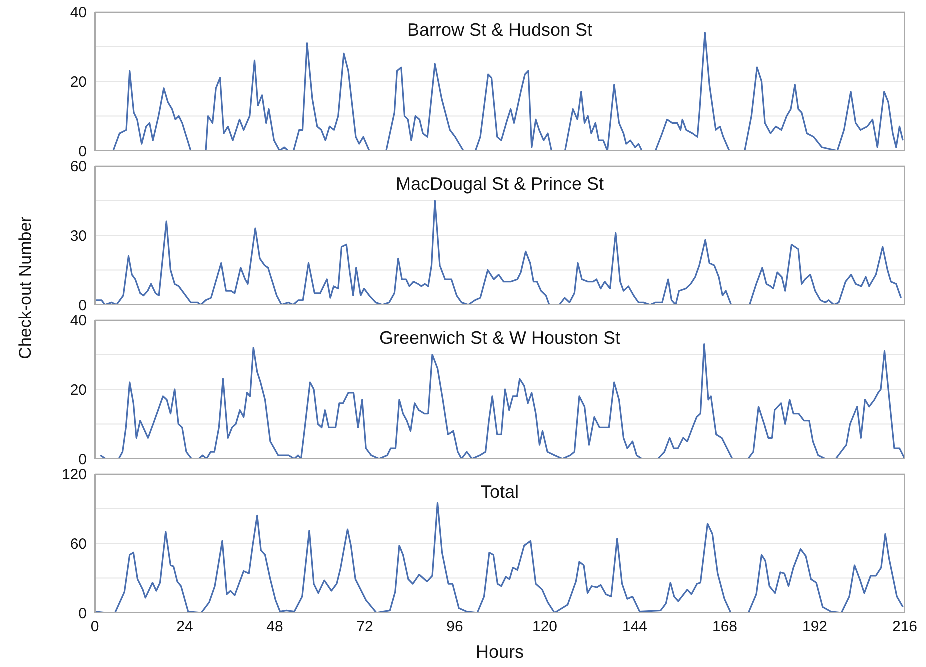 The image size is (926, 667). I want to click on x-tick-label: 72, so click(365, 627).